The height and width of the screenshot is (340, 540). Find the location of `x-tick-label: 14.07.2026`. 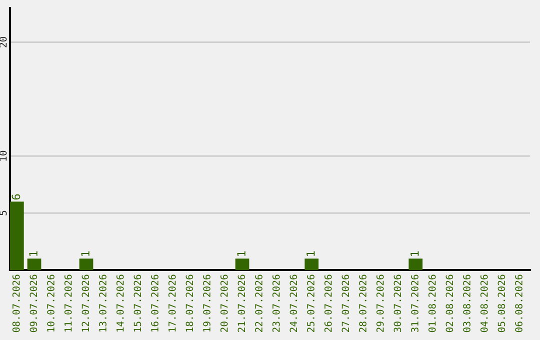

x-tick-label: 14.07.2026 is located at coordinates (120, 303).